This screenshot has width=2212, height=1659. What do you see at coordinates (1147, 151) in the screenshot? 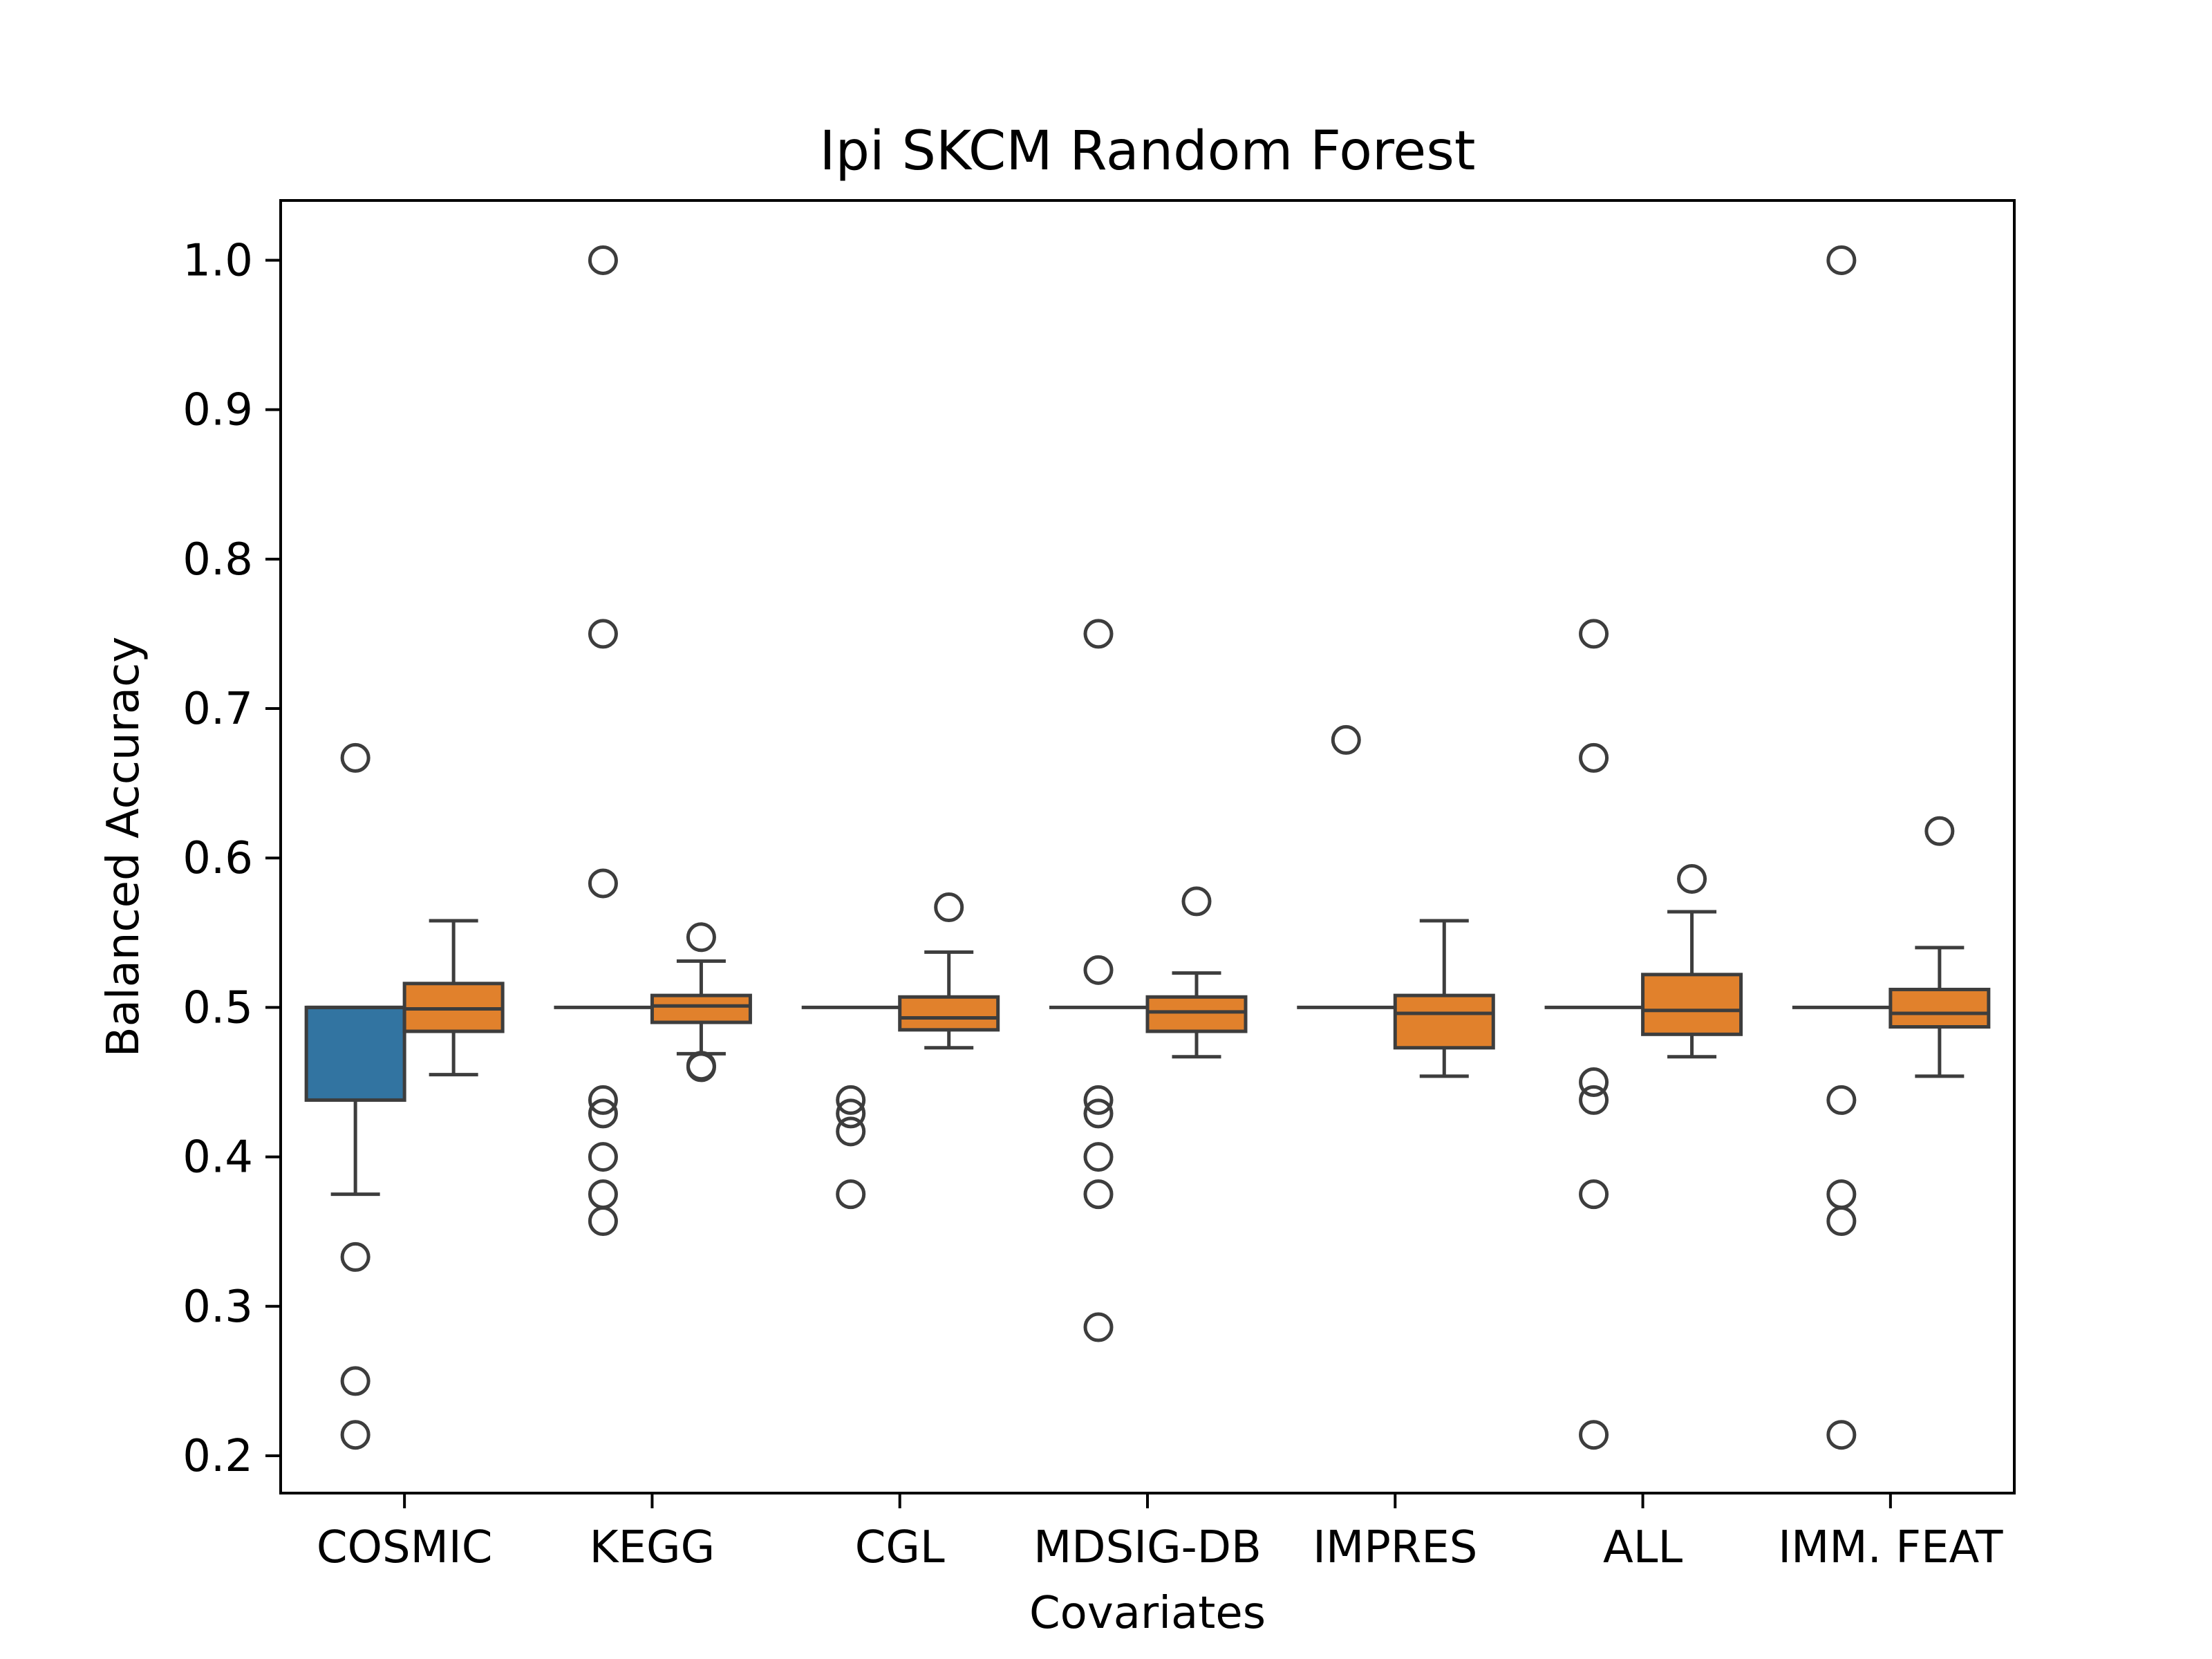
I see `chart-title: Ipi SKCM Random Forest` at bounding box center [1147, 151].